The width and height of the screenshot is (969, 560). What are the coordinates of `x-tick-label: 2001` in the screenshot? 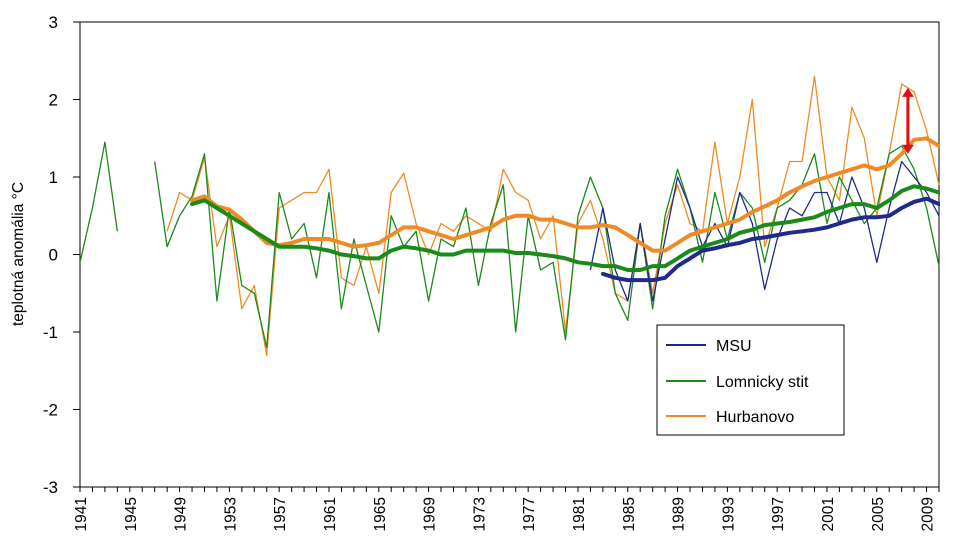 It's located at (828, 514).